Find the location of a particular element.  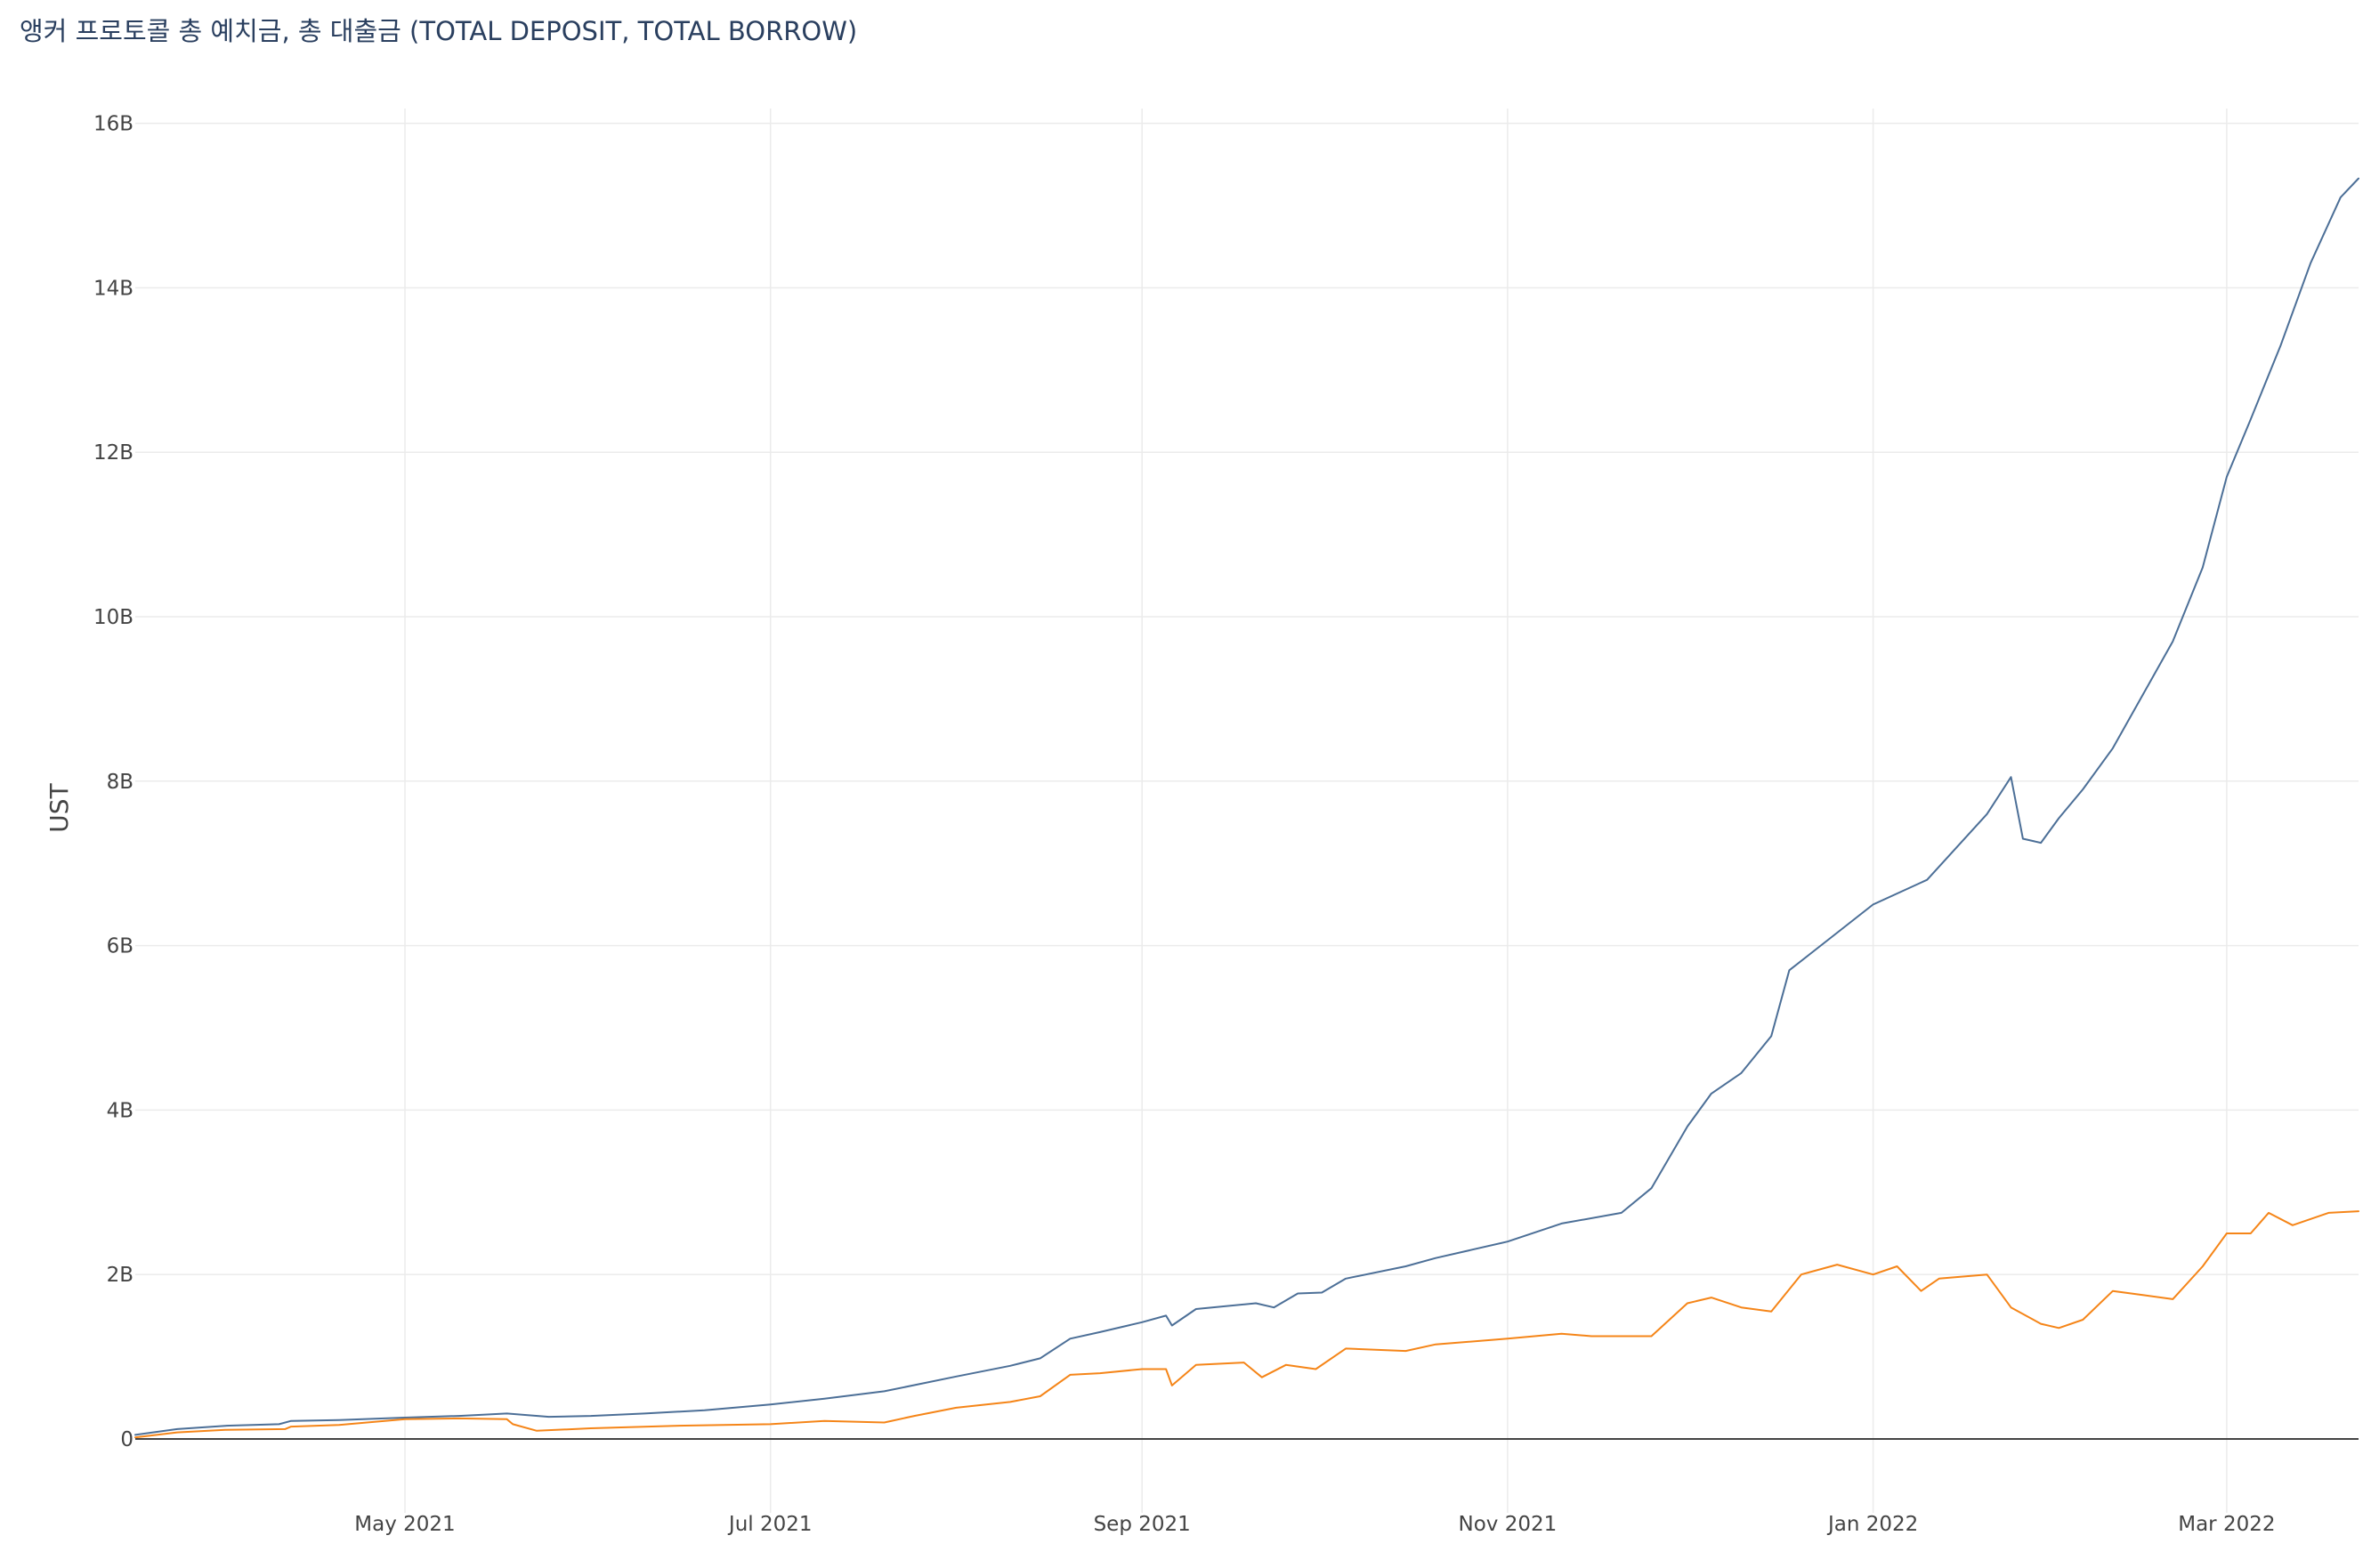

y-tick-label: 8B is located at coordinates (121, 782).